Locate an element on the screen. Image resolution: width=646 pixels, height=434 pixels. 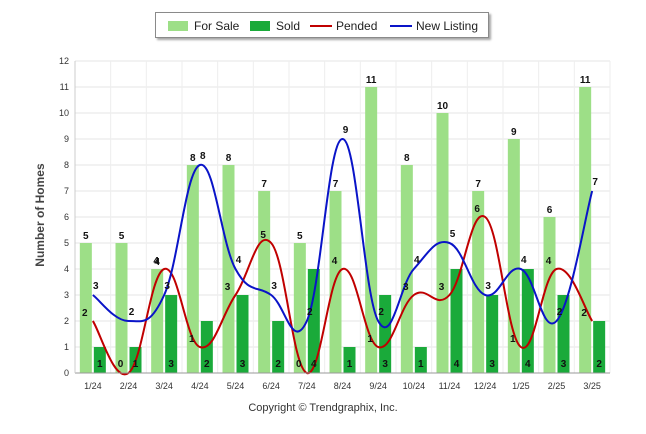
data-label-new-listing: 8 is located at coordinates (203, 156).